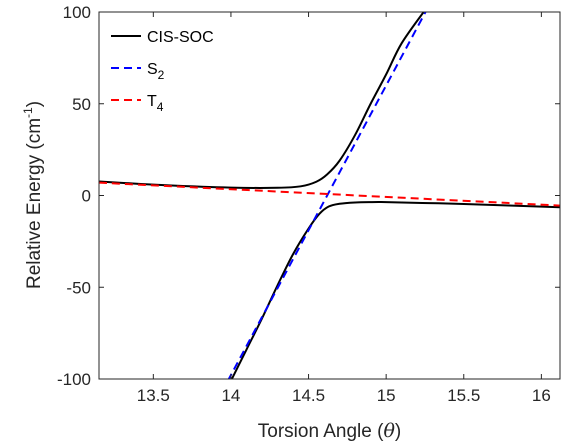 The height and width of the screenshot is (444, 563). I want to click on y-tick-label: 50, so click(81, 104).